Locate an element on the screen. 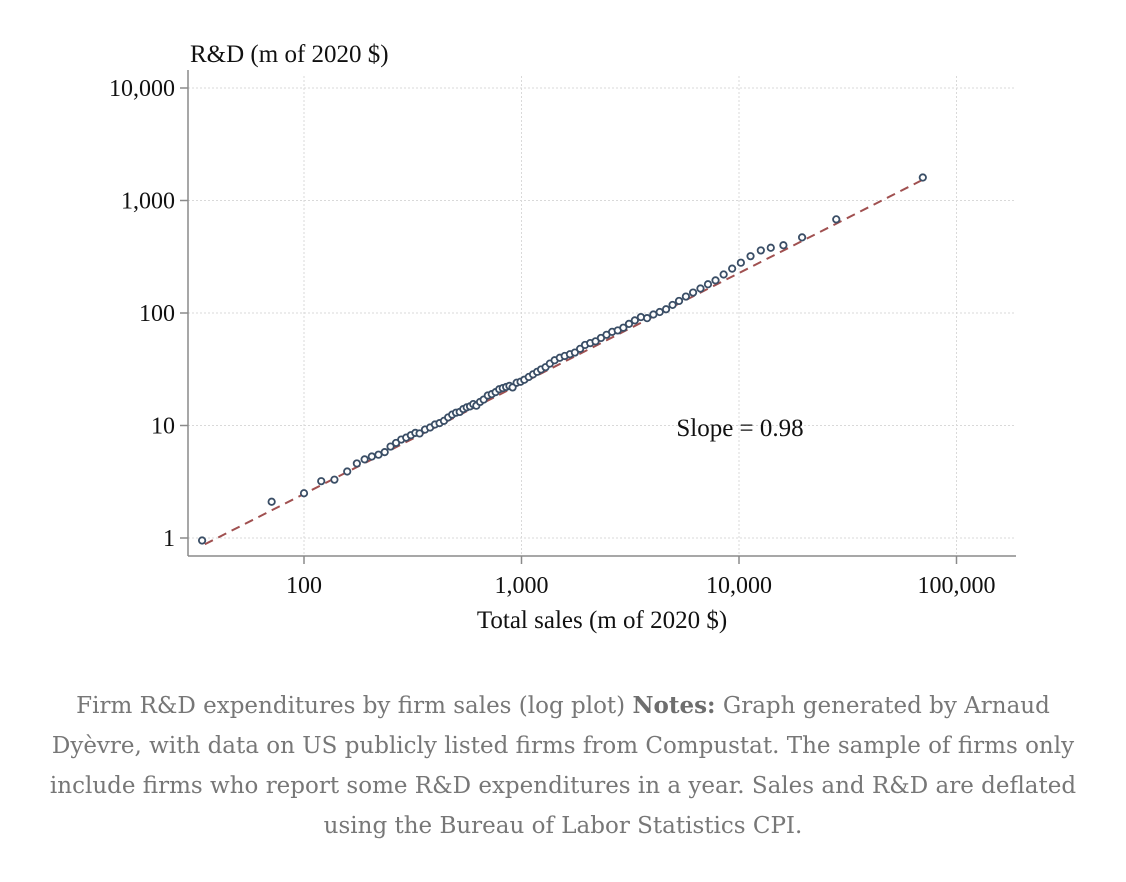  caption-notes-label: Notes: is located at coordinates (674, 705).